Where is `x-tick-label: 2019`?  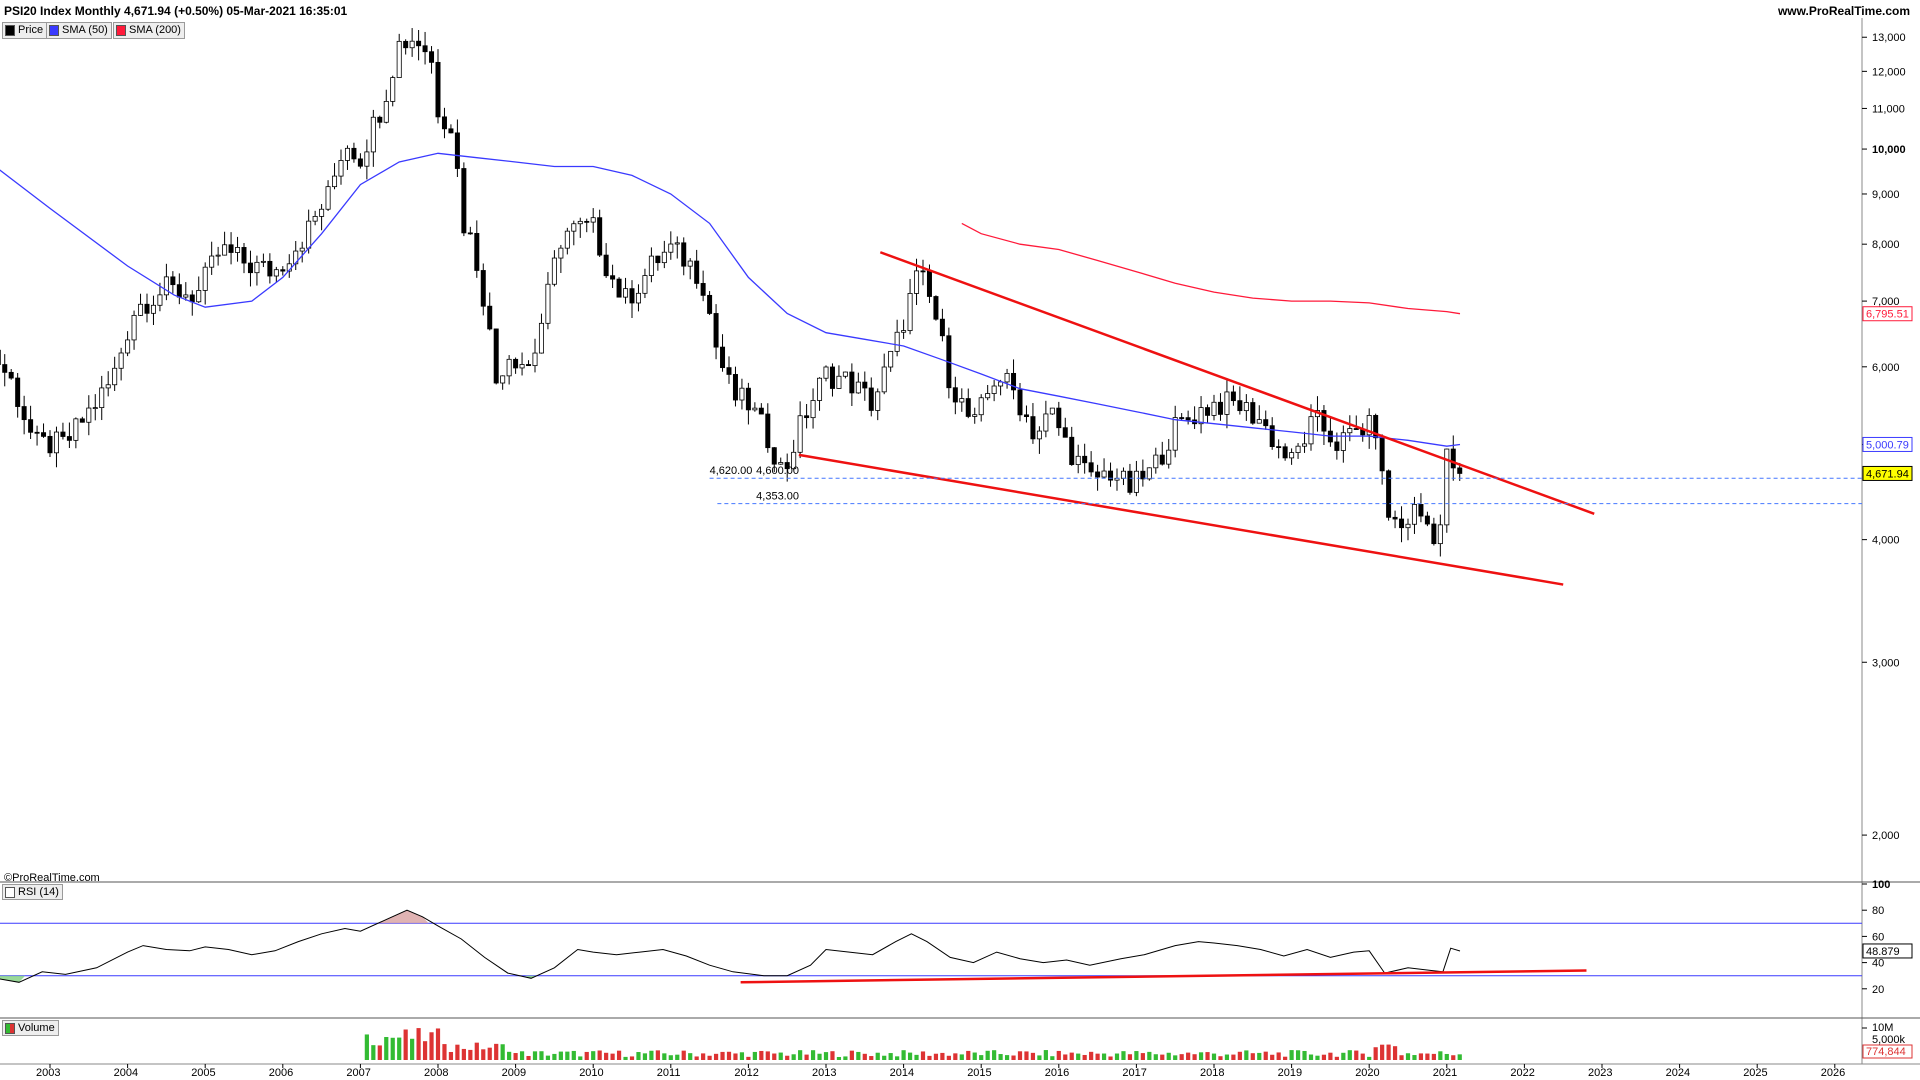 x-tick-label: 2019 is located at coordinates (1290, 1073).